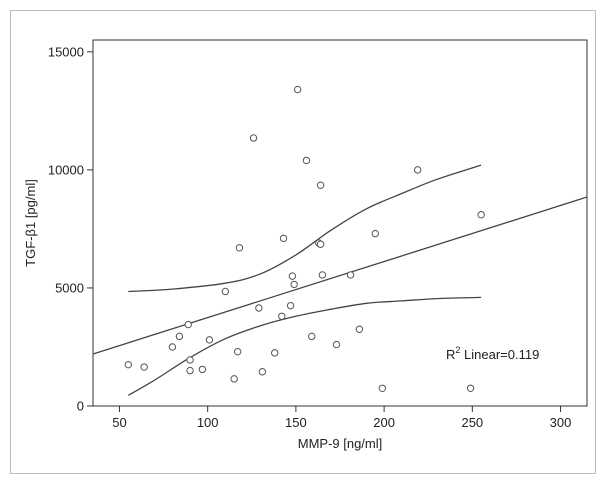  Describe the element at coordinates (66, 169) in the screenshot. I see `y-tick-label: 10000` at that location.